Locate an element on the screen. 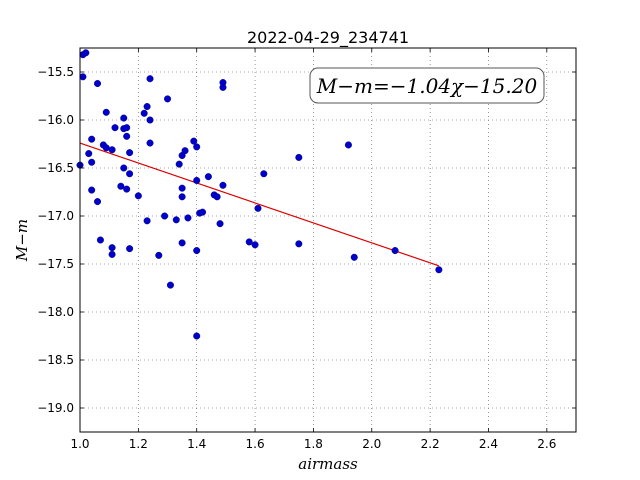  x-tick-label: 1.2 is located at coordinates (138, 444).